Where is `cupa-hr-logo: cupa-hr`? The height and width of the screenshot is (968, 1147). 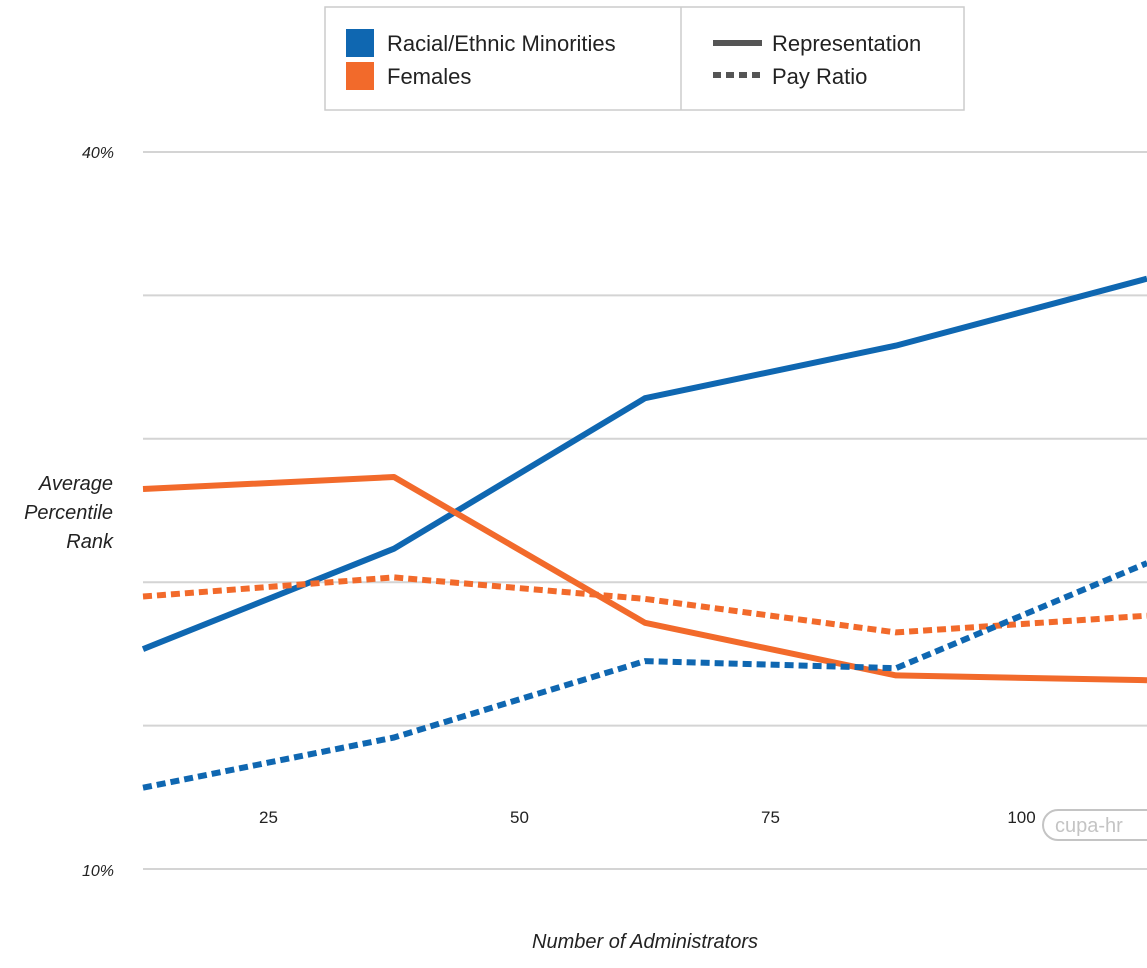 cupa-hr-logo: cupa-hr is located at coordinates (1094, 825).